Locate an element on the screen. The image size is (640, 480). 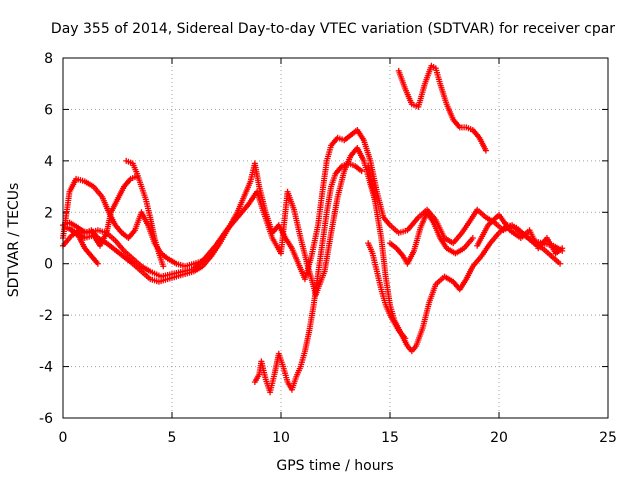
x-tick-label: 15 is located at coordinates (390, 438).